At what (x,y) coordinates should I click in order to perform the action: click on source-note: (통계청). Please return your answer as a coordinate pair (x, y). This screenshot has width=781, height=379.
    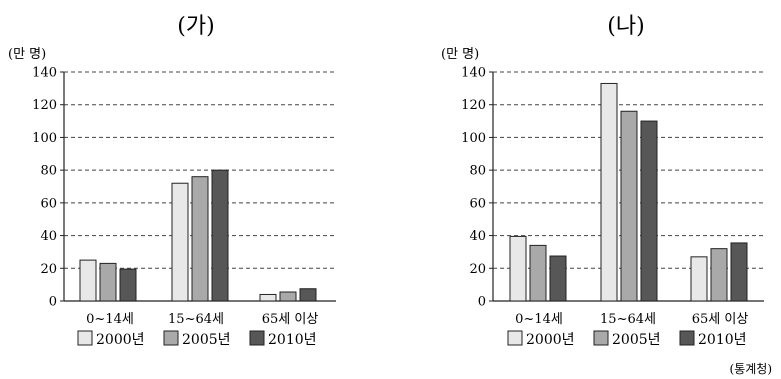
    Looking at the image, I should click on (751, 369).